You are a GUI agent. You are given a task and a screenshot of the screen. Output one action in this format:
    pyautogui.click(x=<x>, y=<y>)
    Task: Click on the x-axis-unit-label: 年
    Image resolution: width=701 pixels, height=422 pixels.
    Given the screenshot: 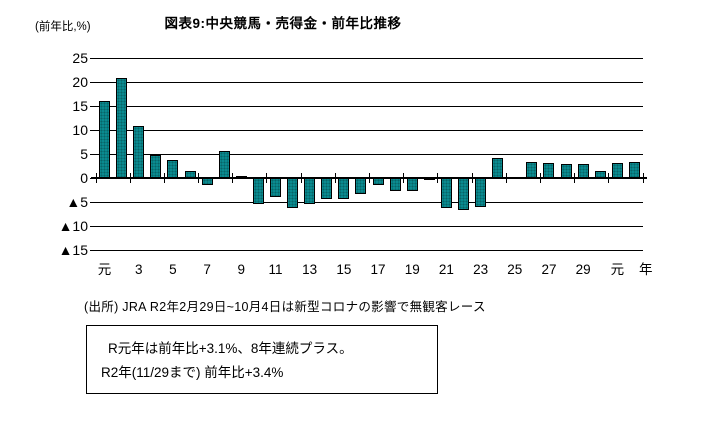 What is the action you would take?
    pyautogui.click(x=646, y=269)
    